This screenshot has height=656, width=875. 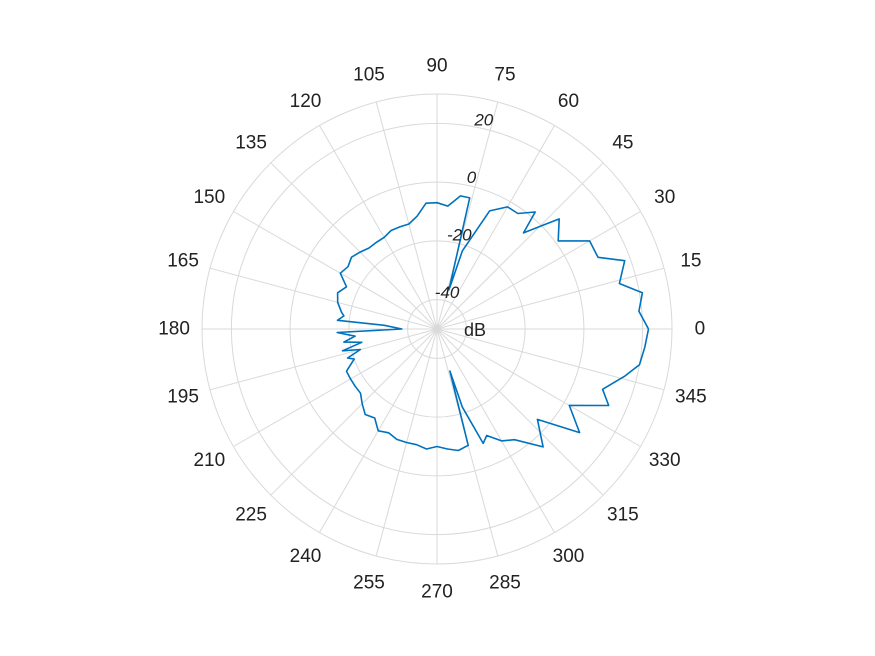 What do you see at coordinates (665, 460) in the screenshot?
I see `angle-tick-label-330: 330` at bounding box center [665, 460].